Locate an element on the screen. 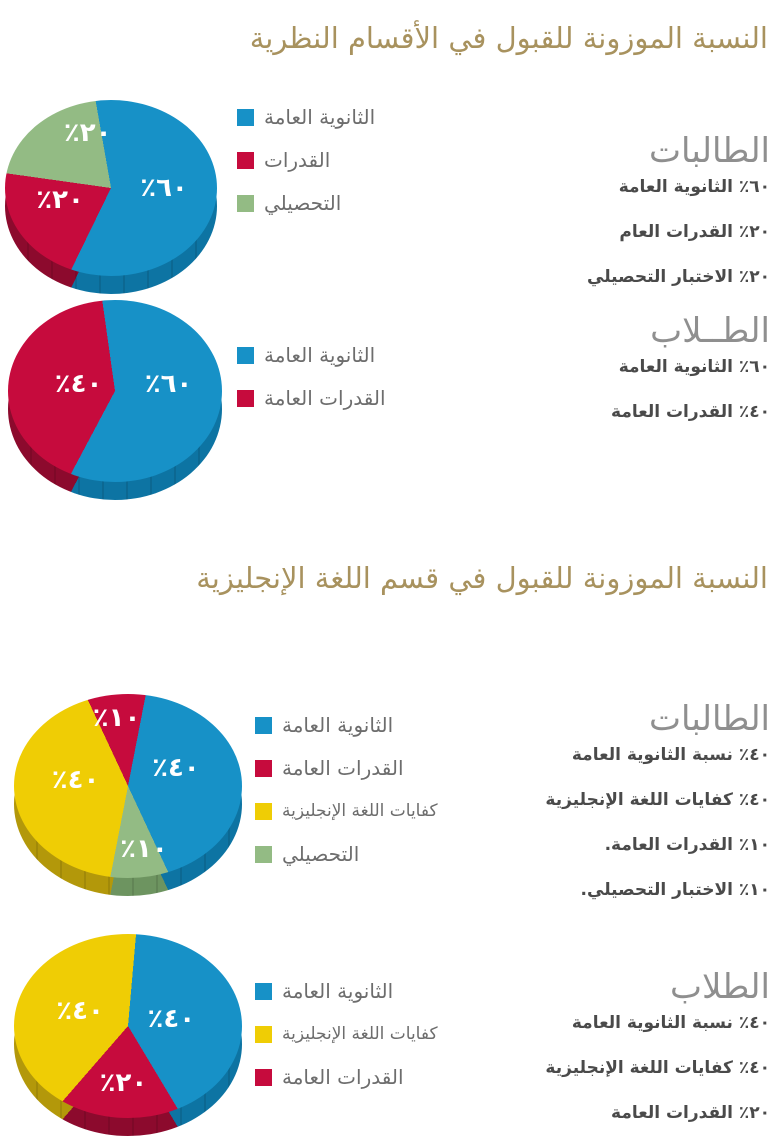 The image size is (782, 1140). pie-chart-girls-english: ٤٠٪ ١٠٪ ٤٠٪ ١٠٪ is located at coordinates (128, 795).